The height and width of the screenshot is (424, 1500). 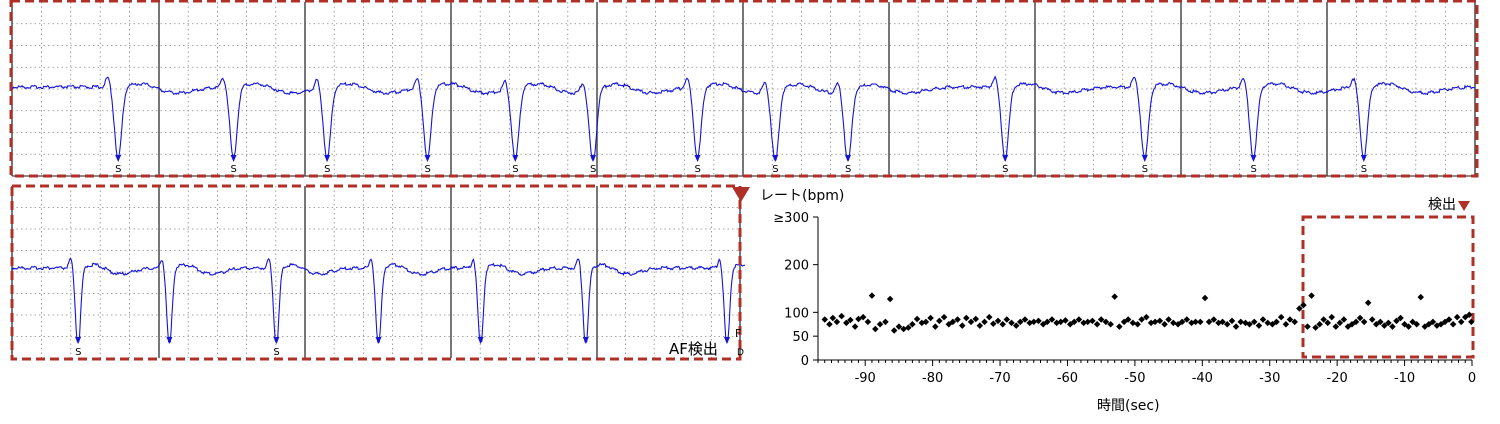 I want to click on x-tick-label: -20, so click(x=1337, y=378).